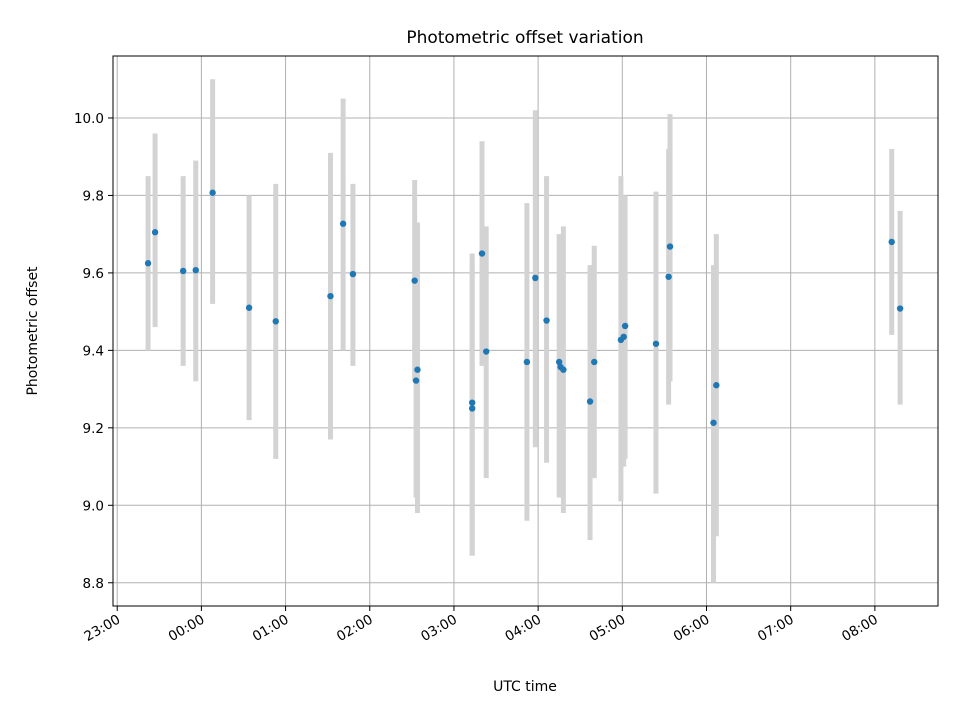 The width and height of the screenshot is (960, 720). Describe the element at coordinates (608, 628) in the screenshot. I see `x-tick-label: 05:00` at that location.